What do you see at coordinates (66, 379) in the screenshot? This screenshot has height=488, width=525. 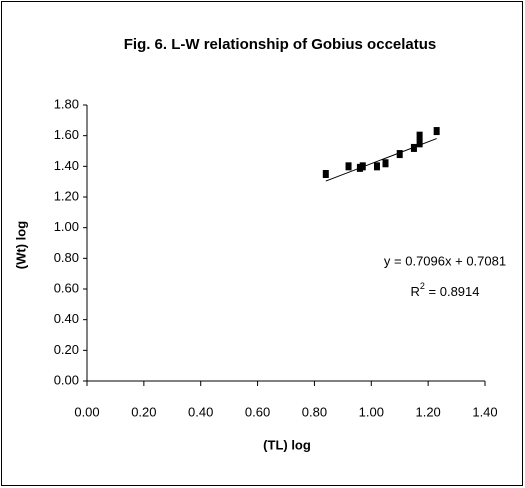 I see `y-tick-label: 0.00` at bounding box center [66, 379].